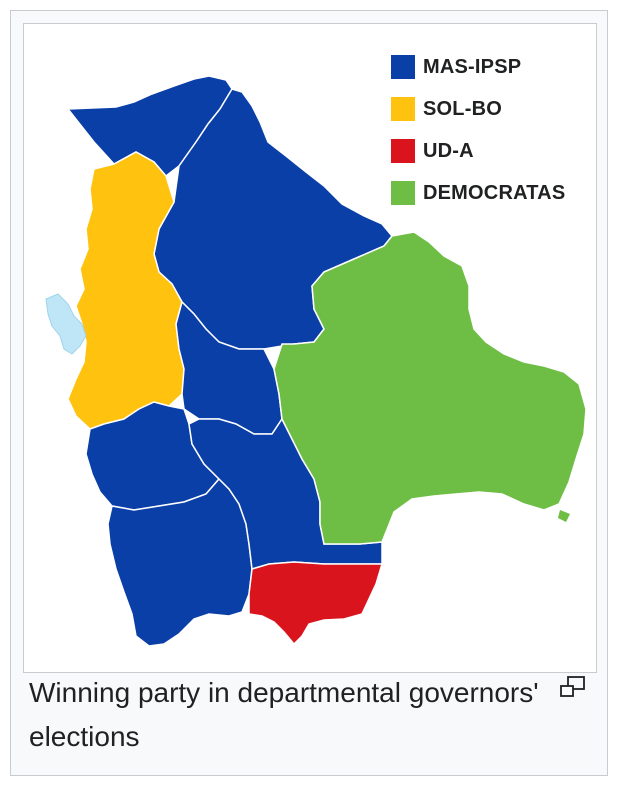 Image resolution: width=620 pixels, height=790 pixels. Describe the element at coordinates (564, 516) in the screenshot. I see `region-santa-cruz-tip` at that location.